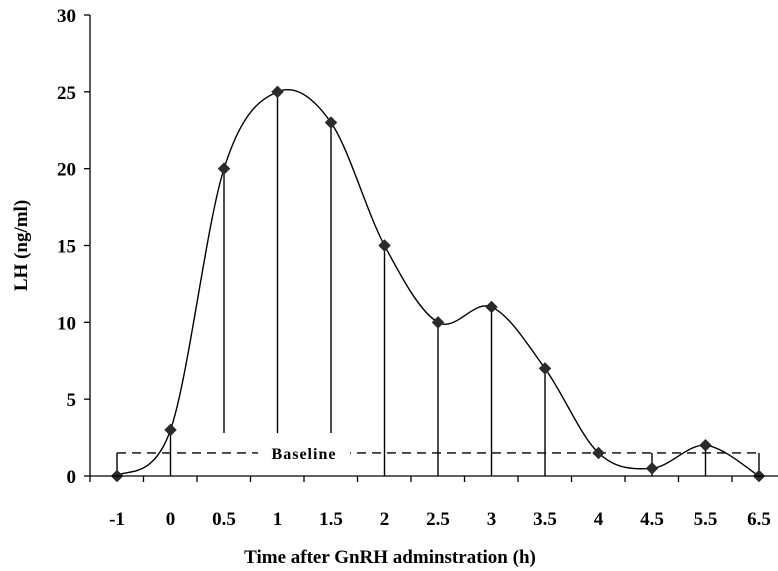 The height and width of the screenshot is (571, 778). Describe the element at coordinates (117, 519) in the screenshot. I see `x-tick-label: -1` at that location.